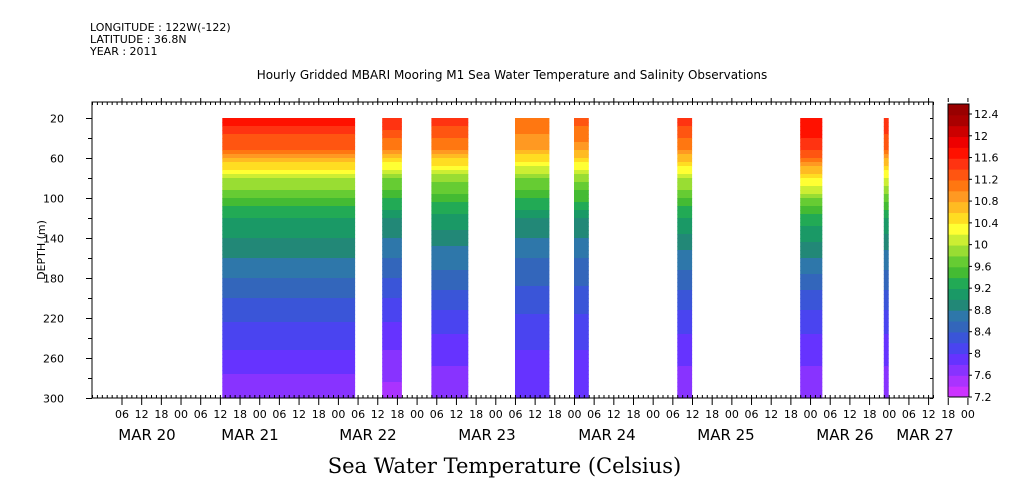  Describe the element at coordinates (574, 414) in the screenshot. I see `x-tick-label: 00` at that location.